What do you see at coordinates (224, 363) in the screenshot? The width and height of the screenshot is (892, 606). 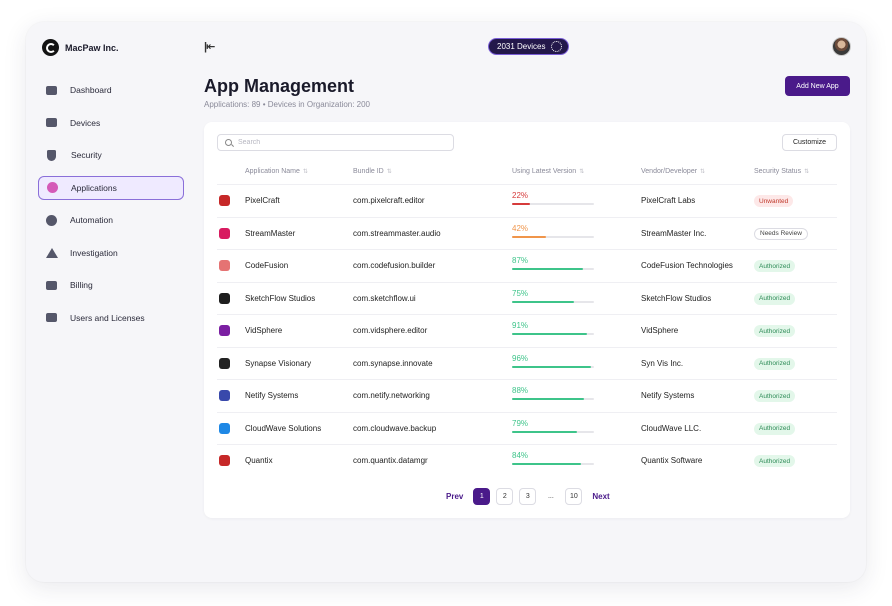 I see `synapse-app-icon` at bounding box center [224, 363].